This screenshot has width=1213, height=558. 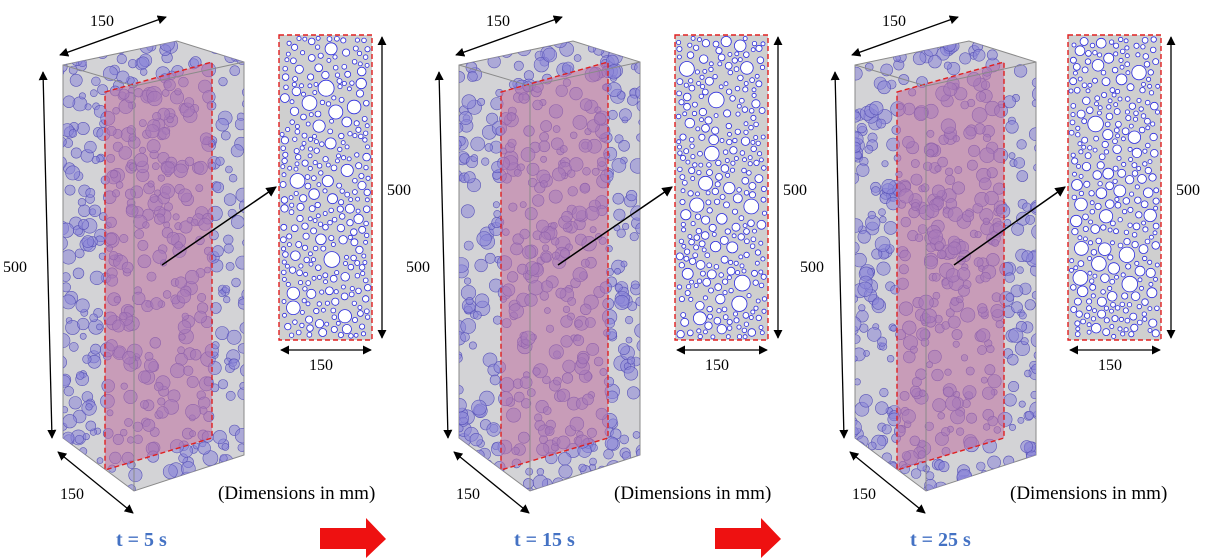 I want to click on depth-dimension-arrow, so click(x=509, y=36).